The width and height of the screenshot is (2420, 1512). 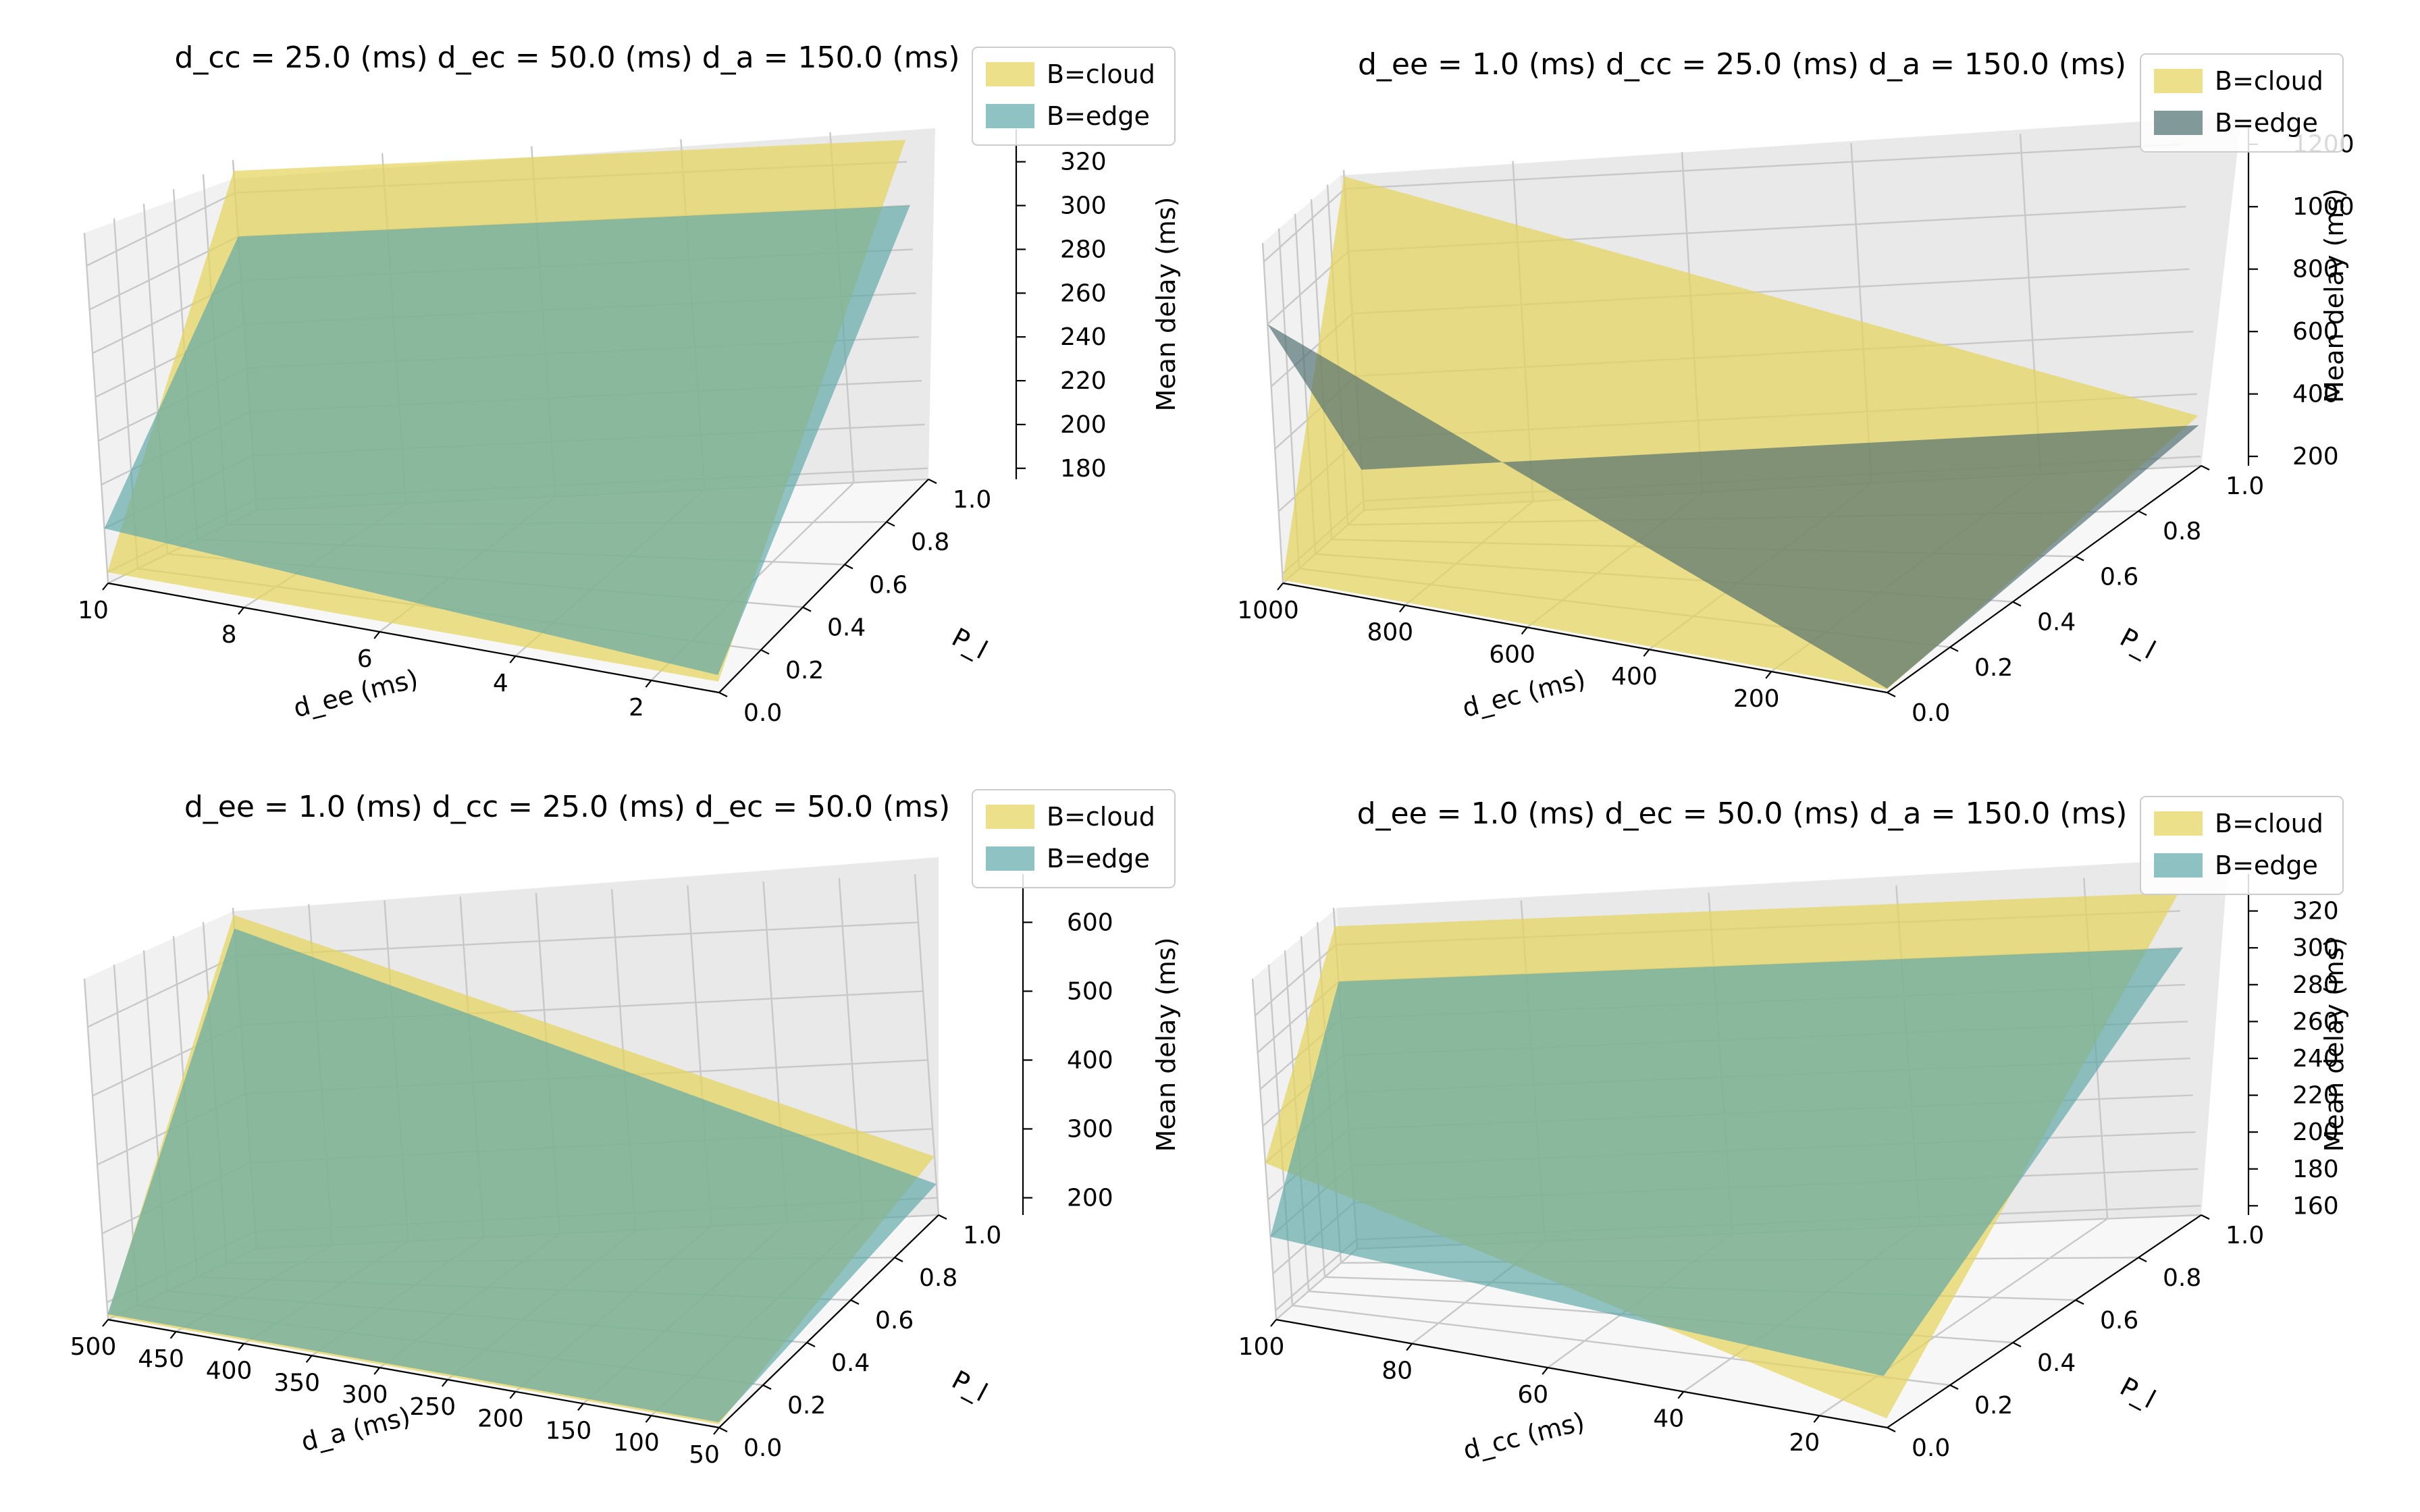 What do you see at coordinates (1756, 699) in the screenshot?
I see `x-tick-label: 200` at bounding box center [1756, 699].